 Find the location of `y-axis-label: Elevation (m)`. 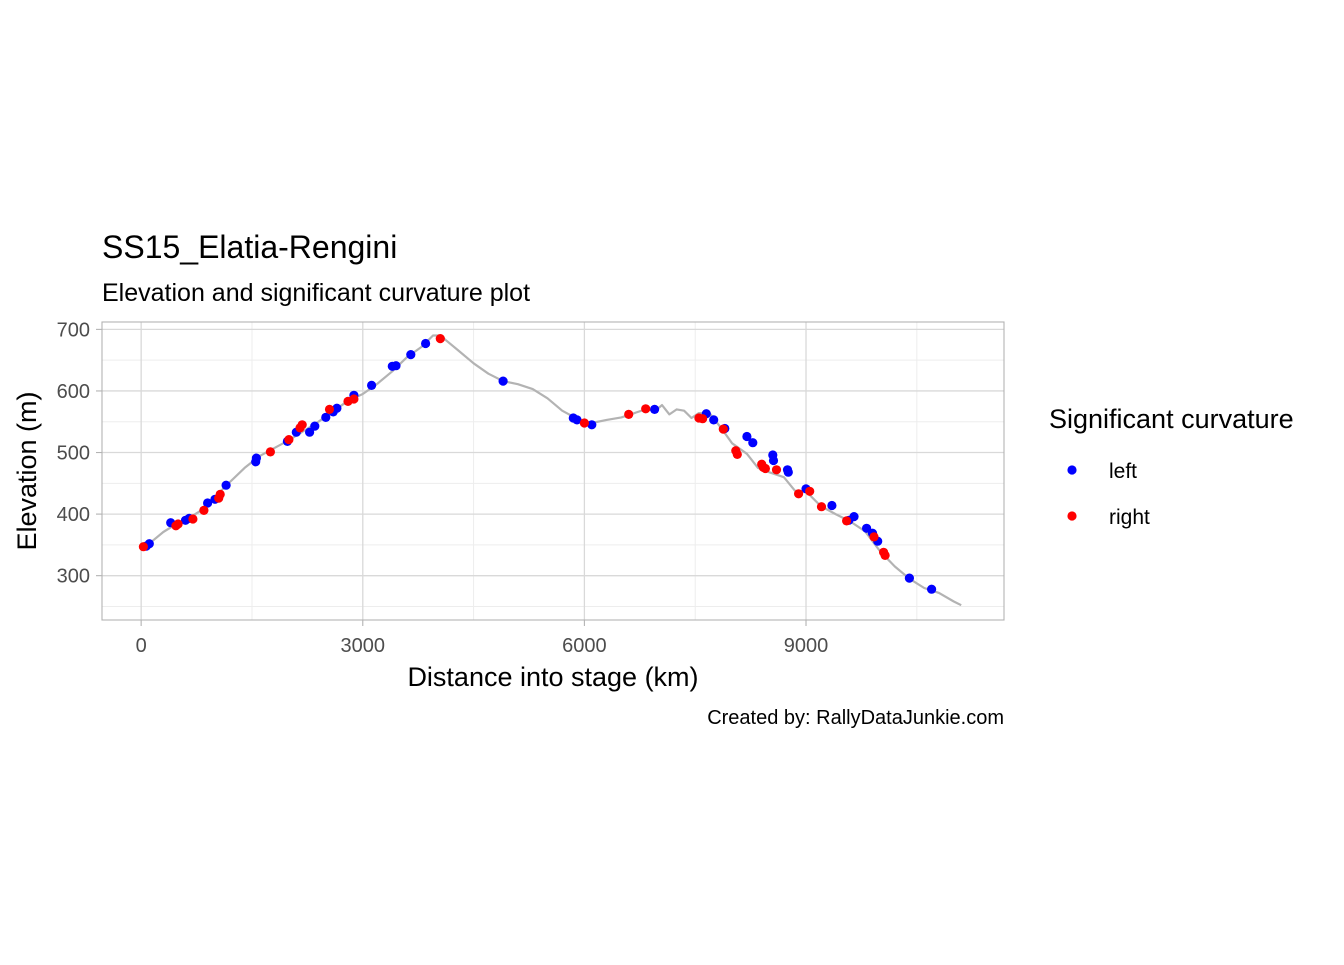

y-axis-label: Elevation (m) is located at coordinates (27, 470).